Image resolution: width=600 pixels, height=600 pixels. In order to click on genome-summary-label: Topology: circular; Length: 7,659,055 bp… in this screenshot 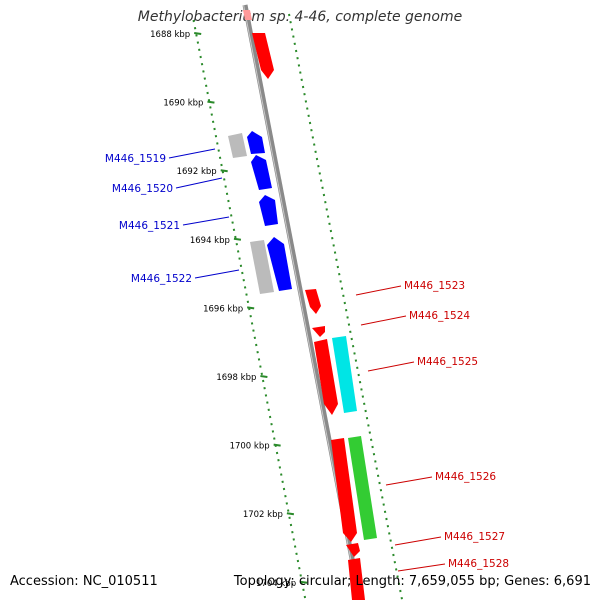, I will do `click(412, 581)`.